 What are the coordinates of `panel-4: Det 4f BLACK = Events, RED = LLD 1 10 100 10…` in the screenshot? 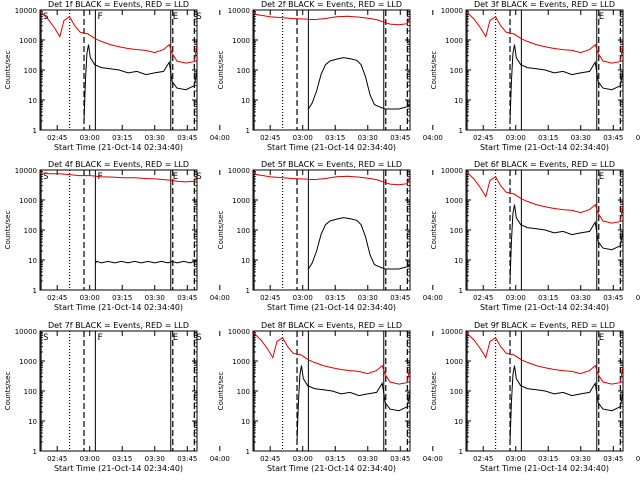 It's located at (117, 236).